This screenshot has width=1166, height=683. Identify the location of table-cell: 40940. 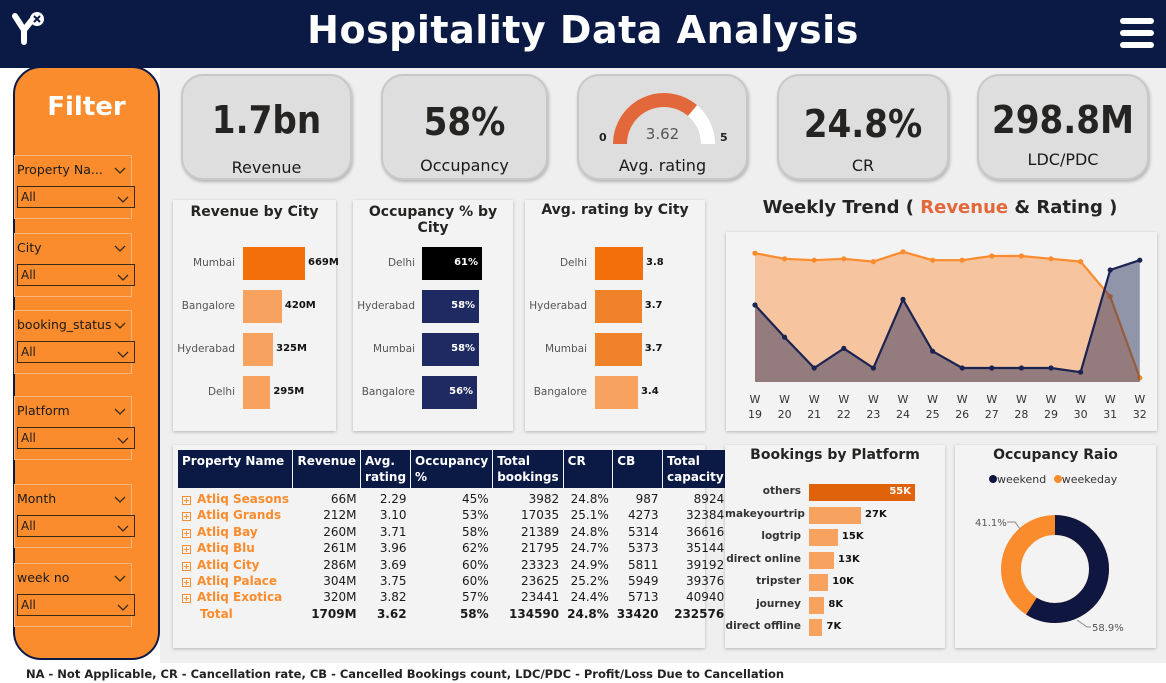
(705, 597).